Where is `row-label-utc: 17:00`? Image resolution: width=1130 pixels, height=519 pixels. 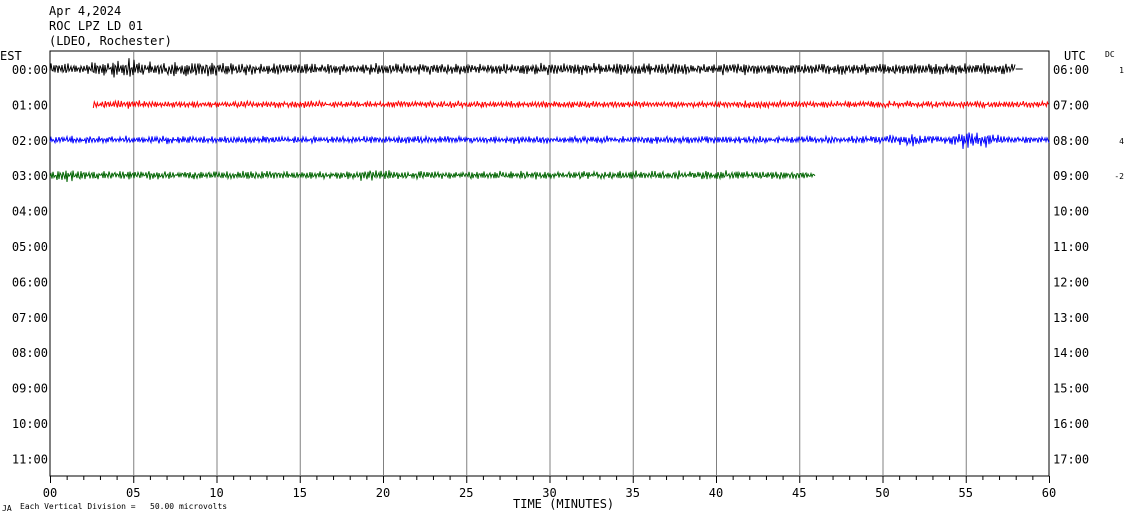 row-label-utc: 17:00 is located at coordinates (1071, 459).